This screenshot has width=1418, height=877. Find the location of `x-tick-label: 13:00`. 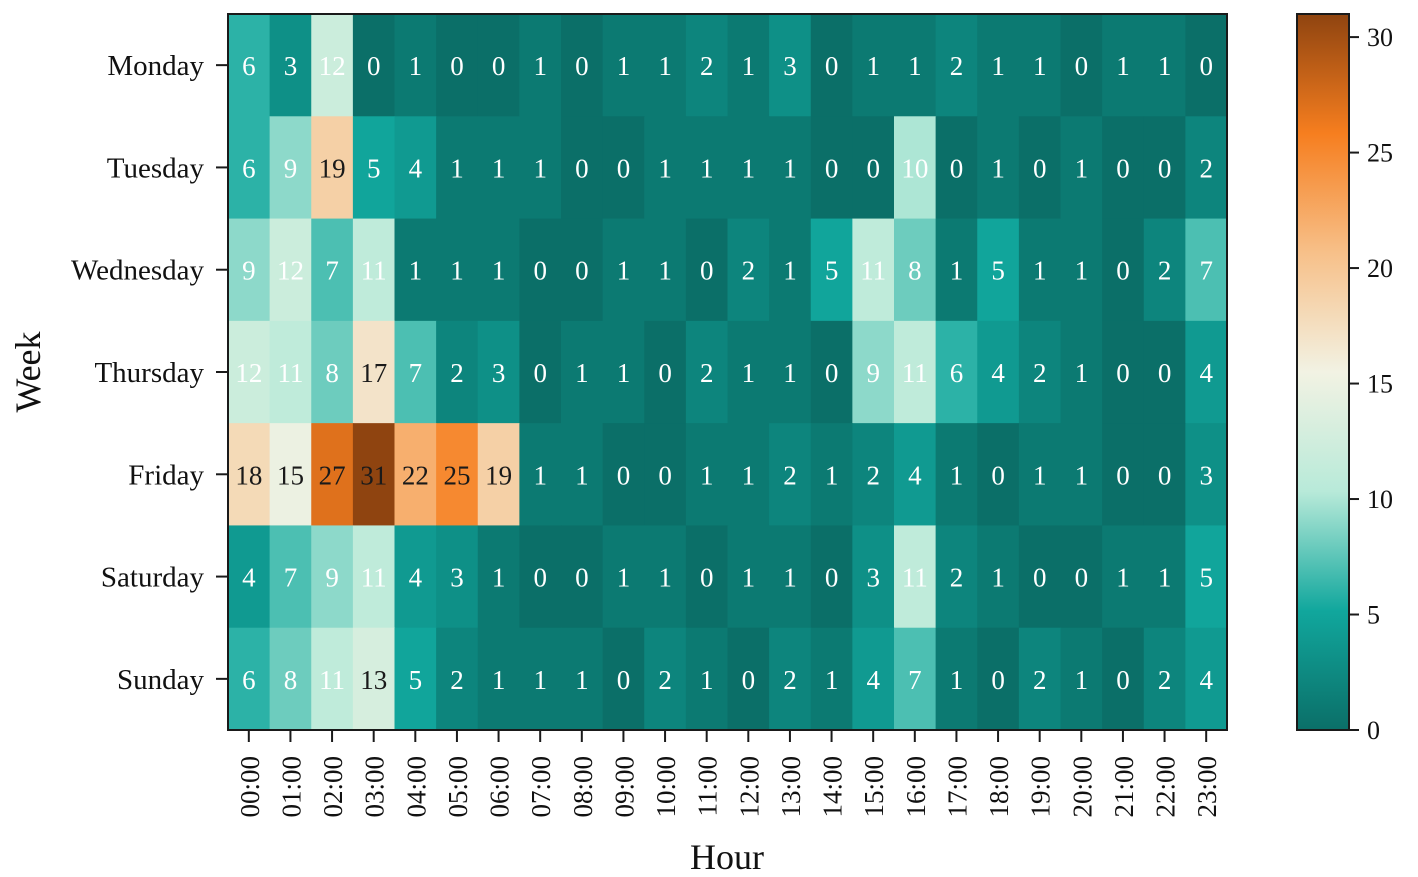

x-tick-label: 13:00 is located at coordinates (791, 787).